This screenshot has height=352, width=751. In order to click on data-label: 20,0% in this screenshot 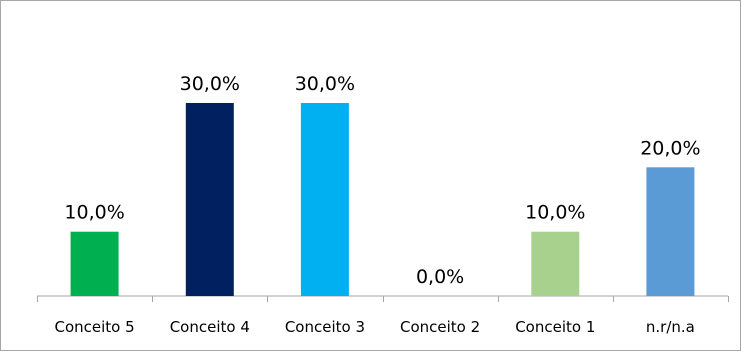, I will do `click(670, 148)`.